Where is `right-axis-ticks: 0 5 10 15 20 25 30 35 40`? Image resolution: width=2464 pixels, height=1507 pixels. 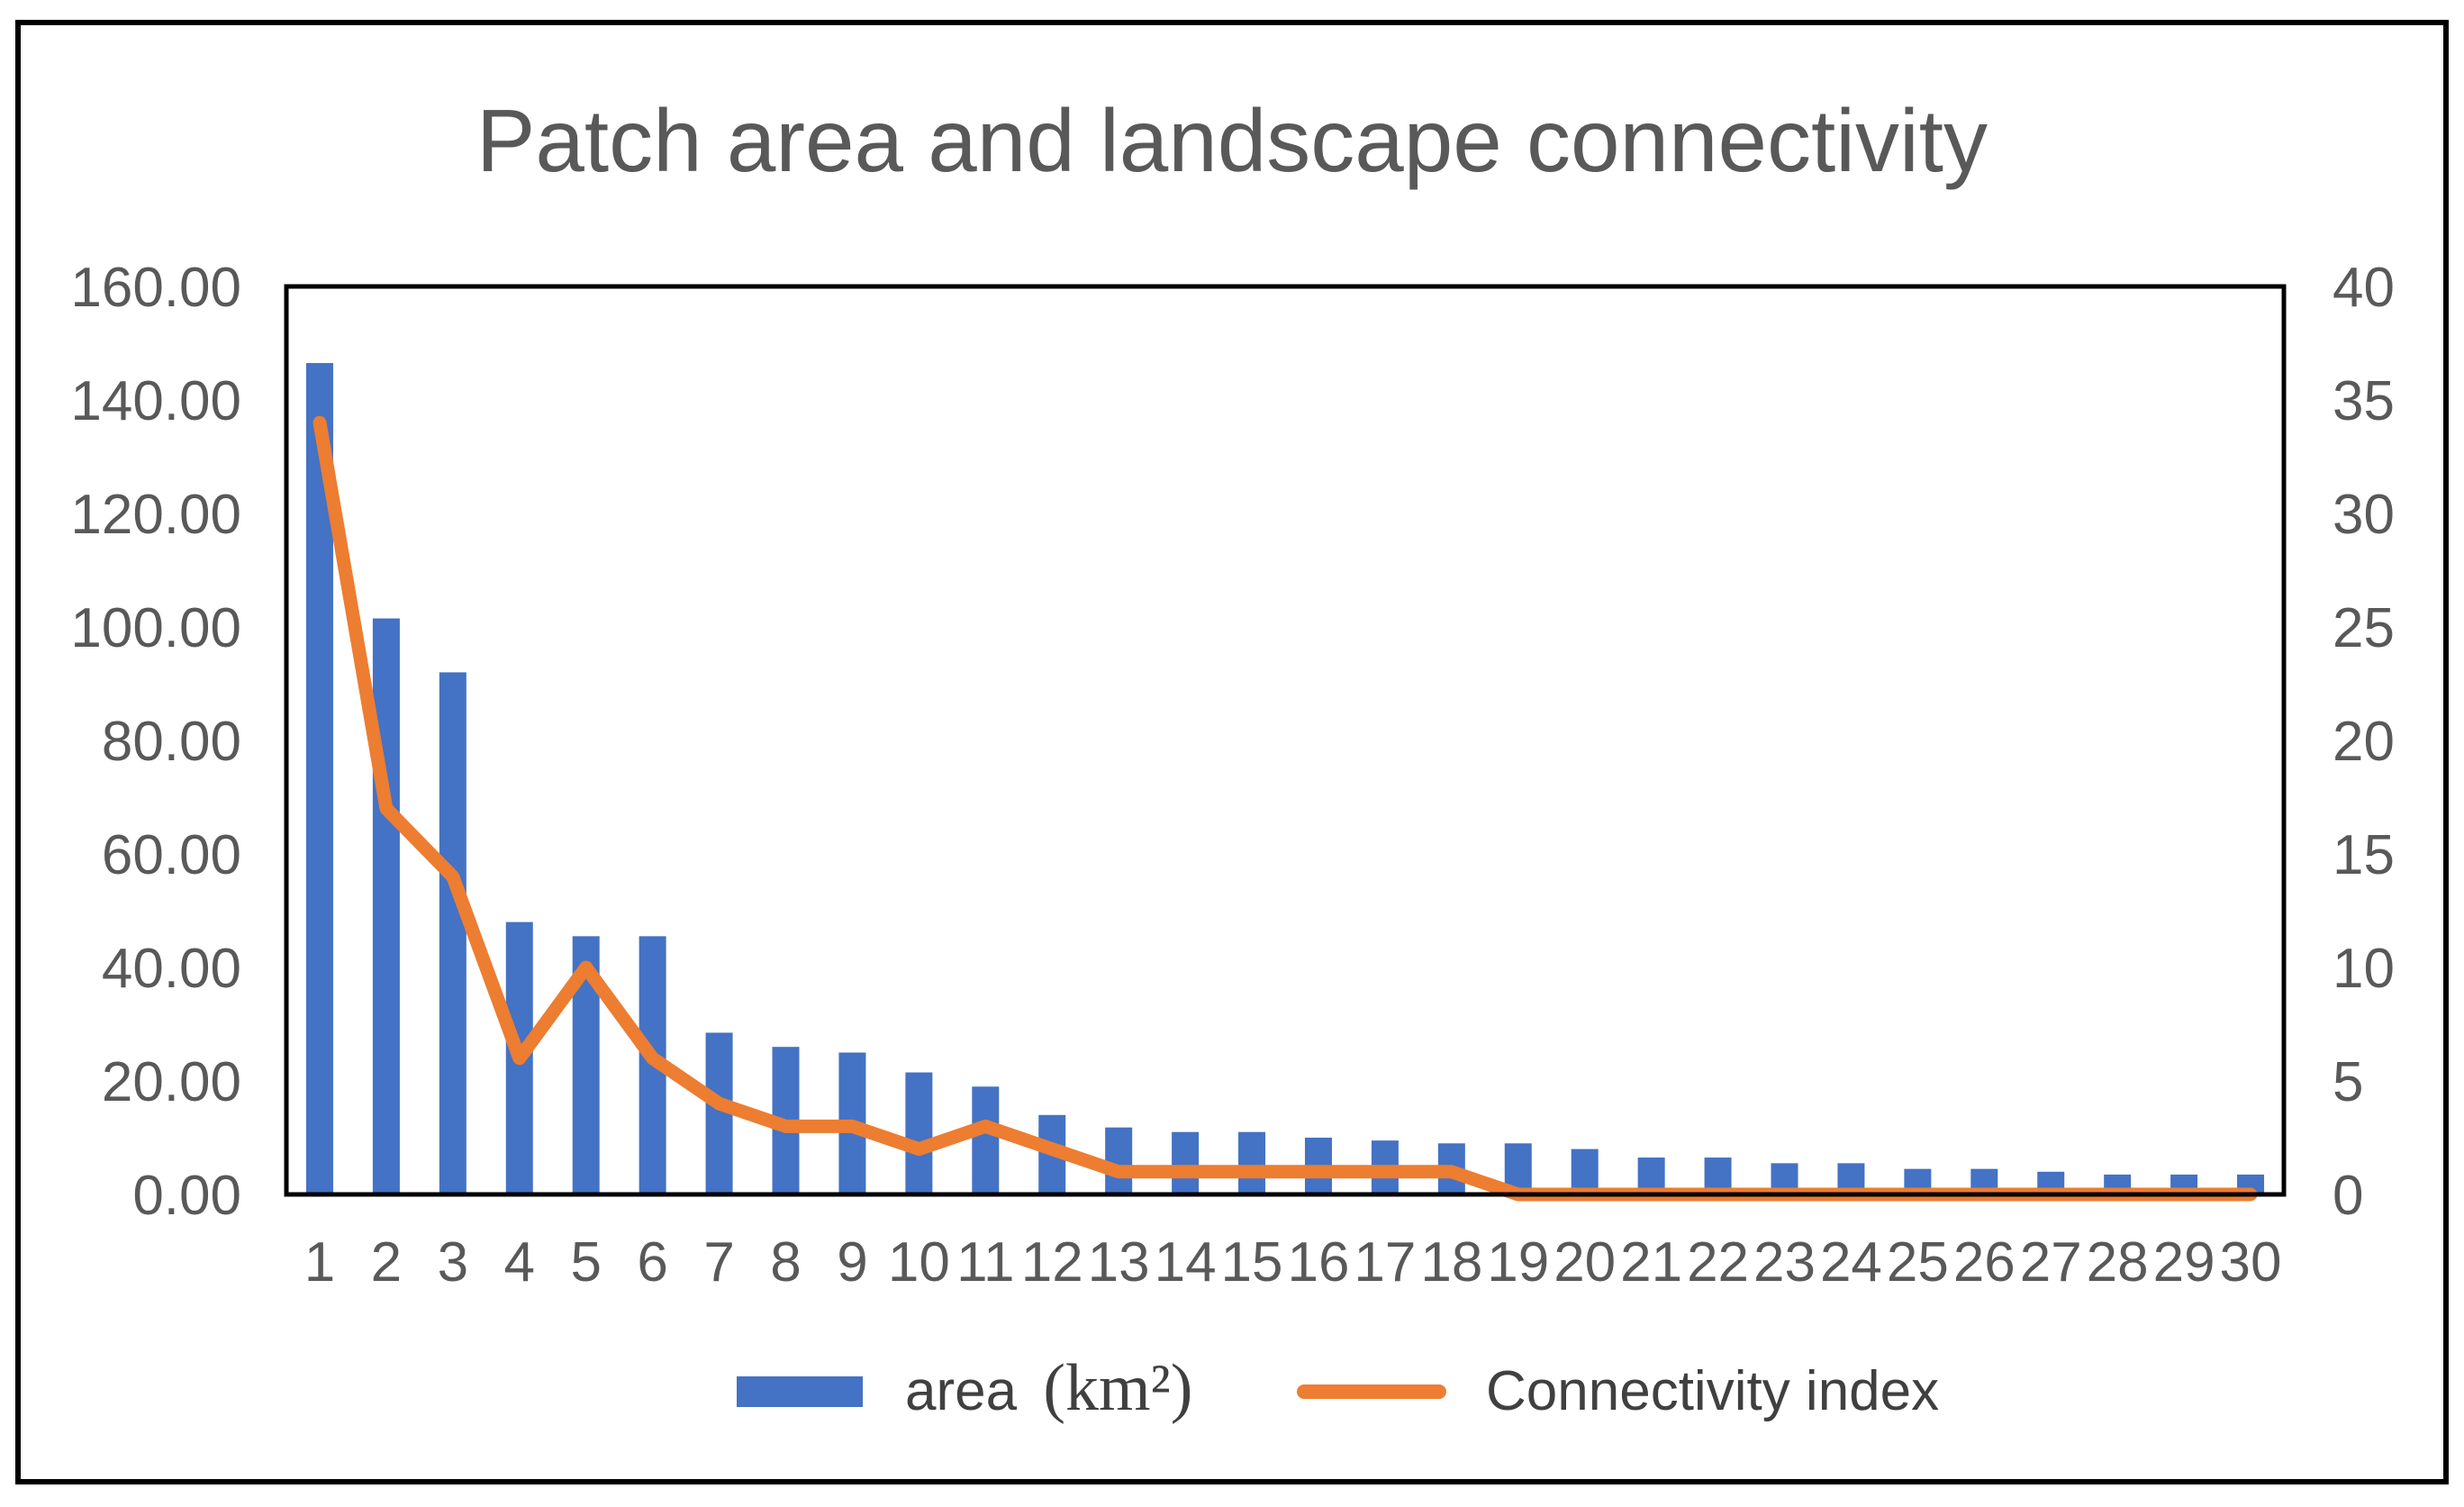 right-axis-ticks: 0 5 10 15 20 25 30 35 40 is located at coordinates (2364, 742).